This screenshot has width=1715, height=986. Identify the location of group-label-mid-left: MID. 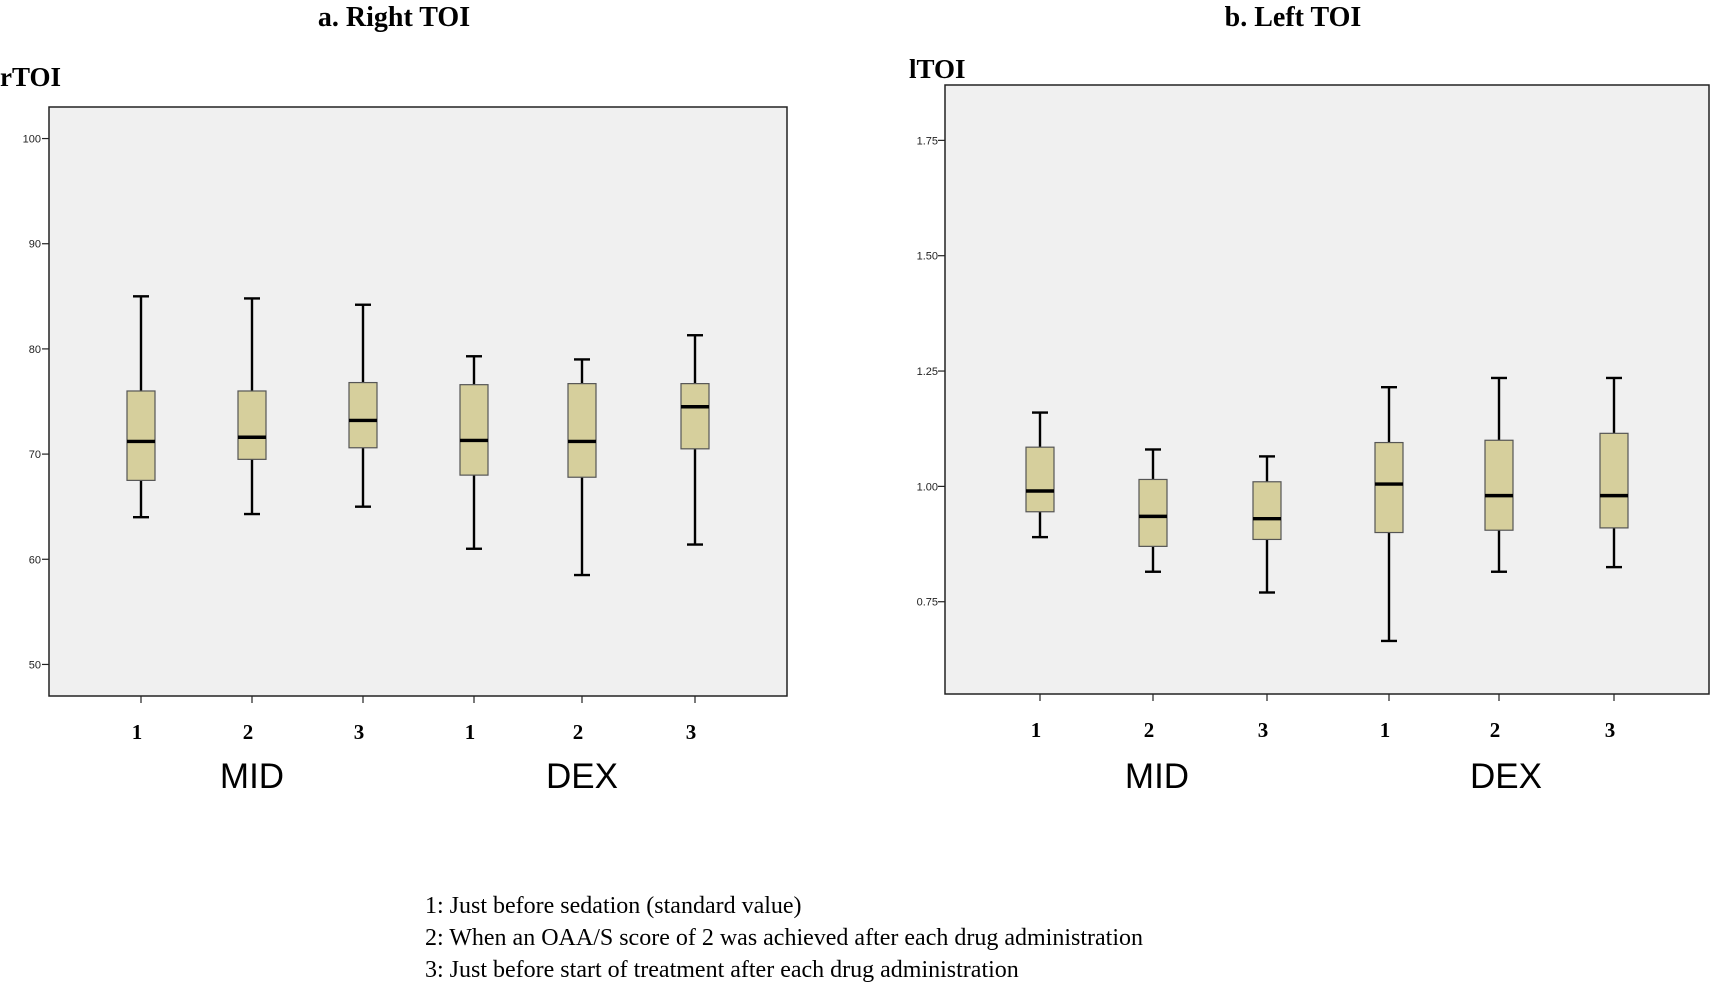
(1157, 776).